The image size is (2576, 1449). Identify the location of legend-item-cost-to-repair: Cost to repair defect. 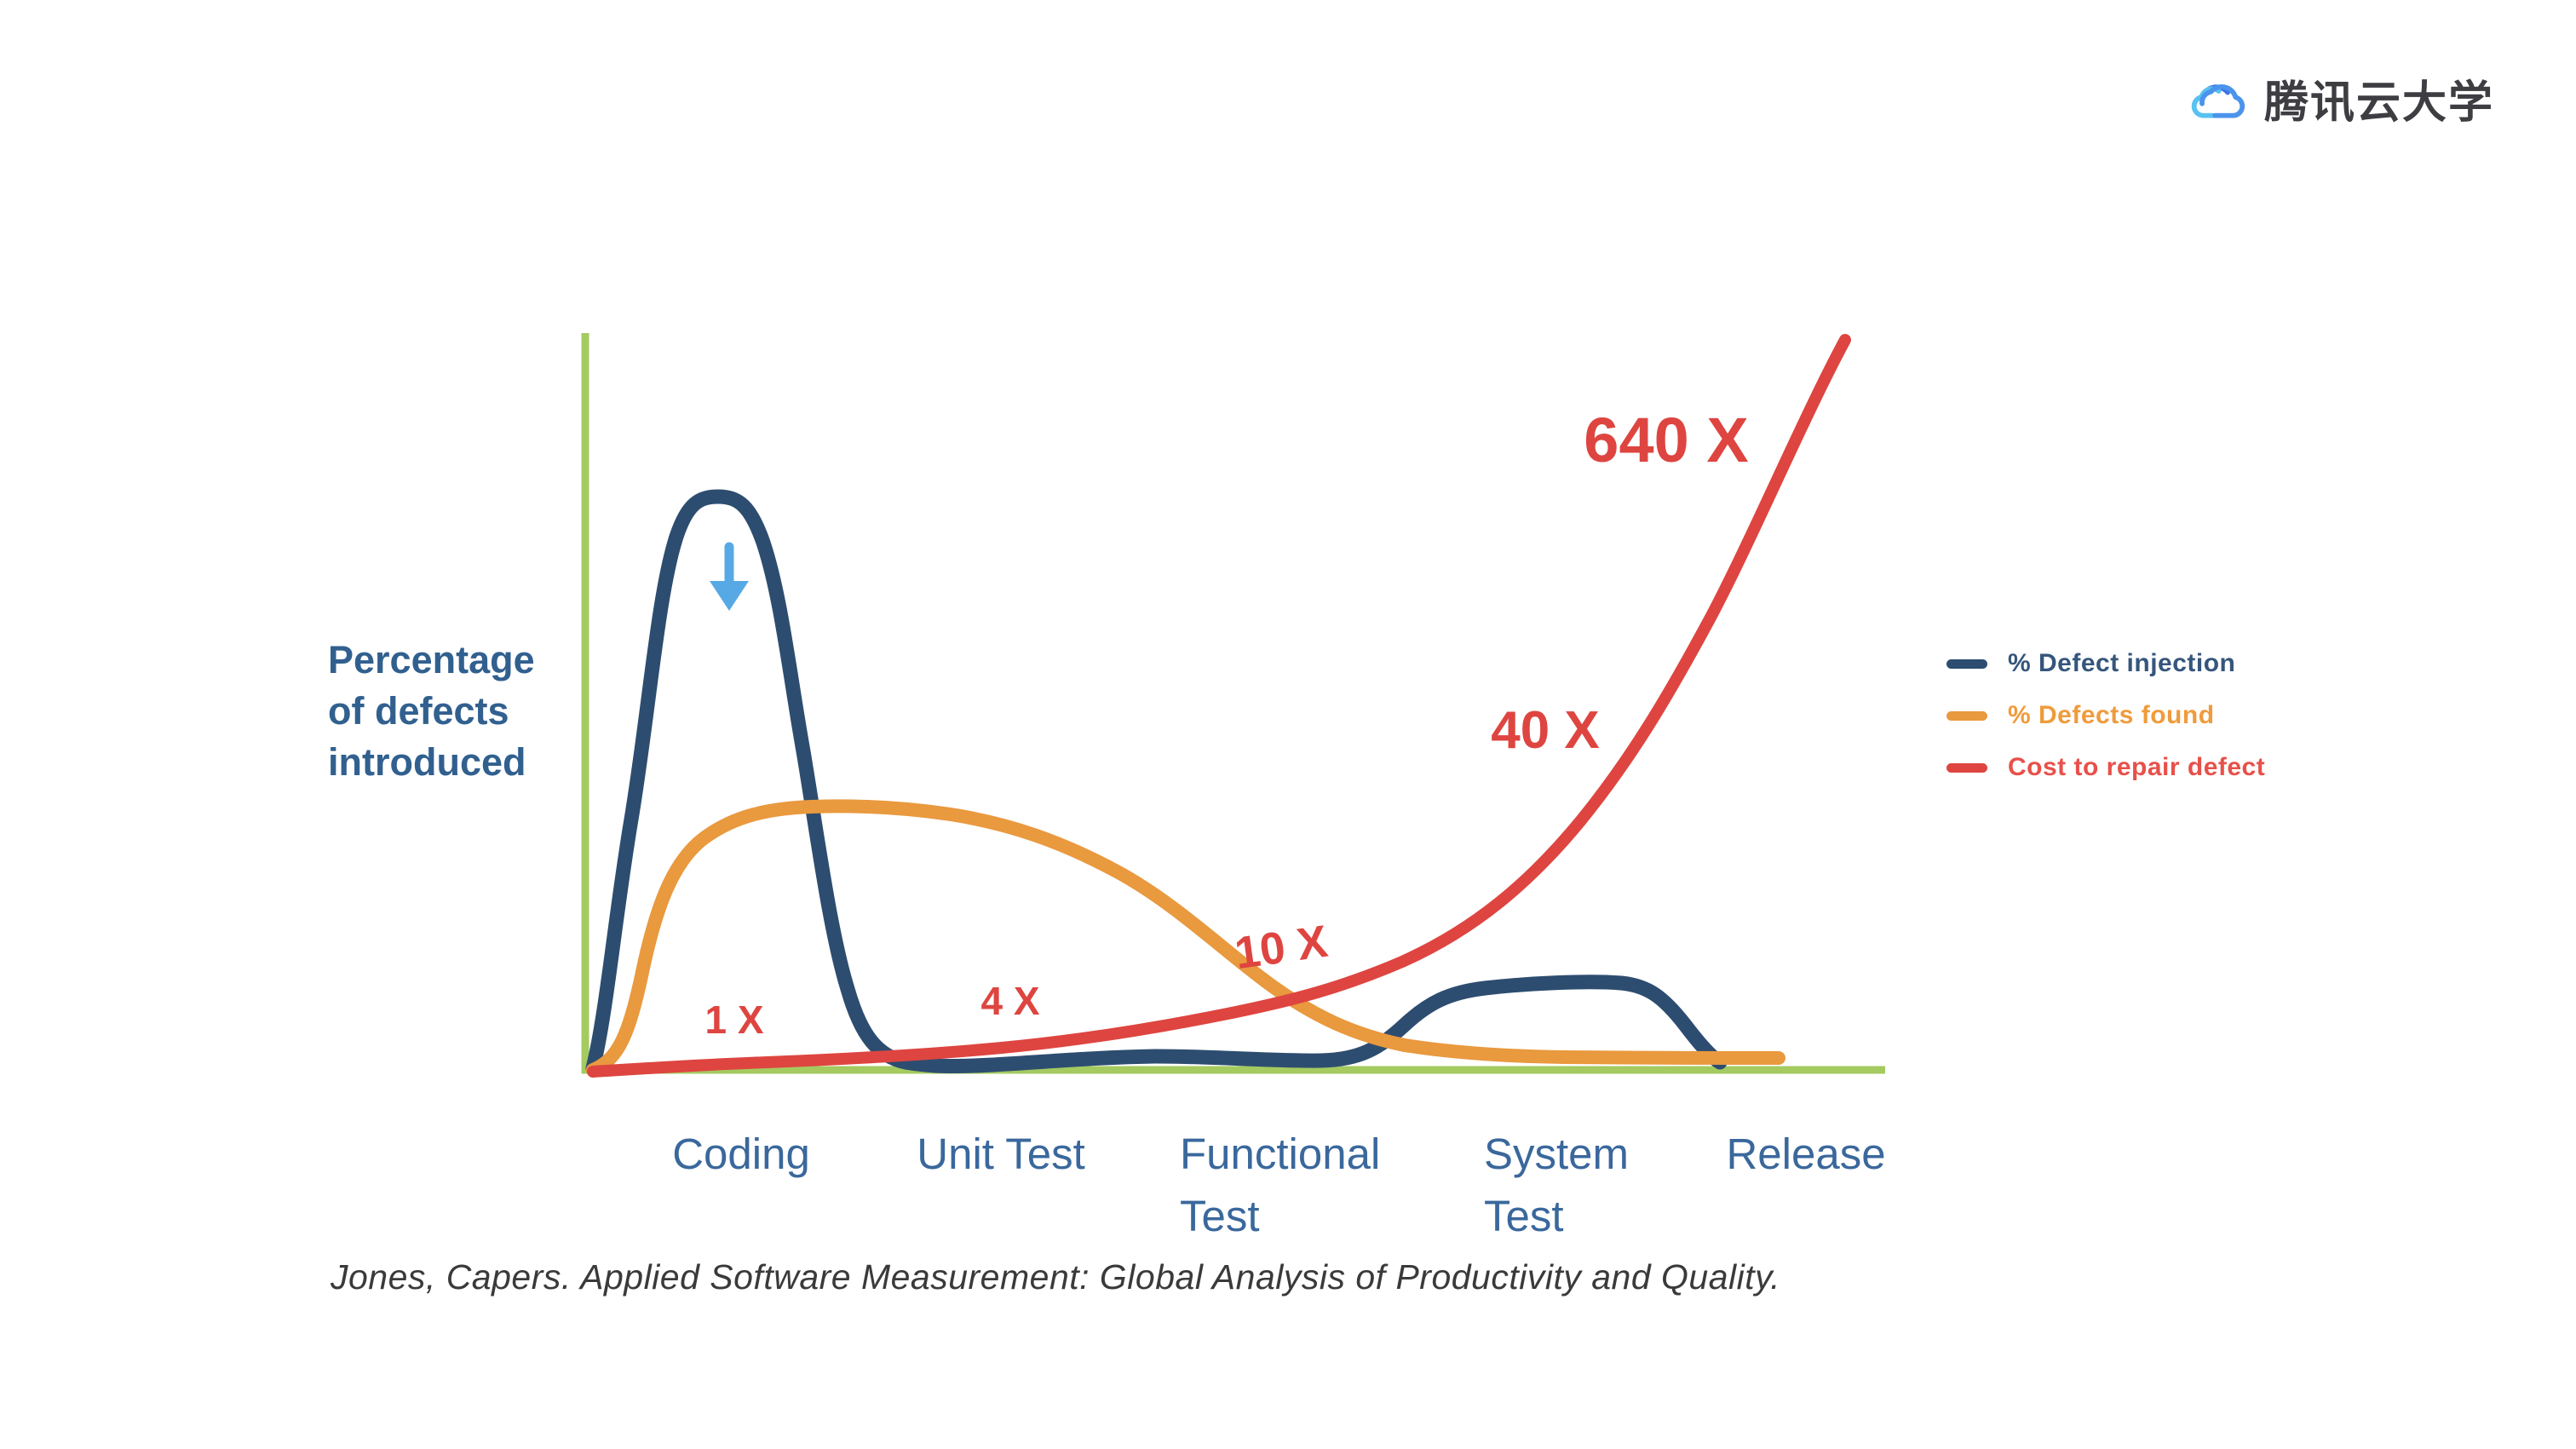
(2105, 767).